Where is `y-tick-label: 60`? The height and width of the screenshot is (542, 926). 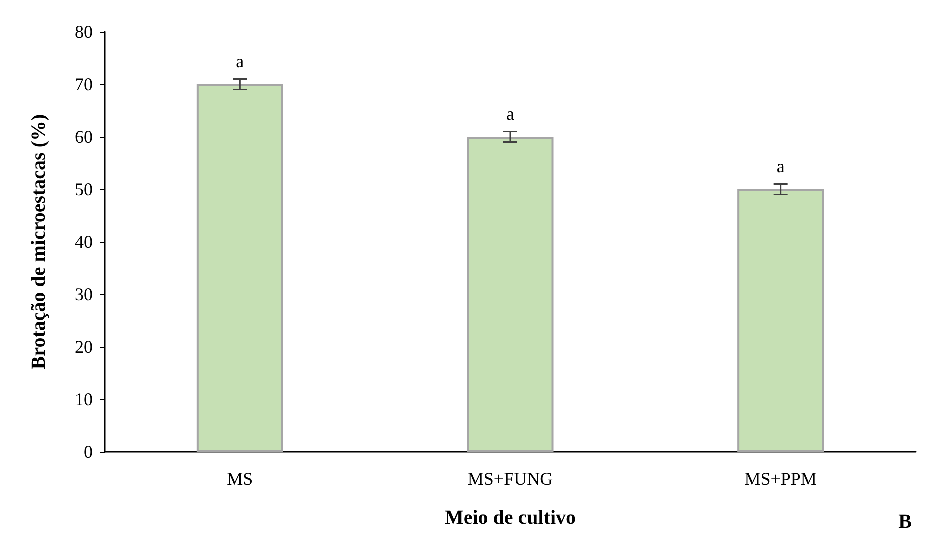 y-tick-label: 60 is located at coordinates (84, 137).